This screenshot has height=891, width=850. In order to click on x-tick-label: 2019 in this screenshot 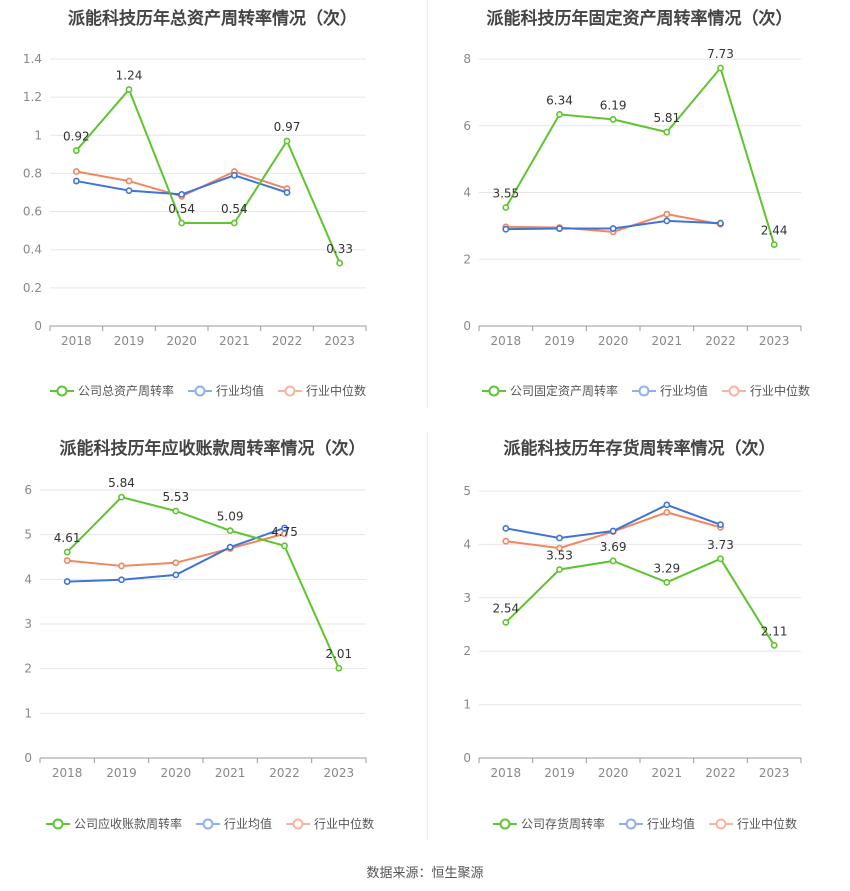, I will do `click(559, 773)`.